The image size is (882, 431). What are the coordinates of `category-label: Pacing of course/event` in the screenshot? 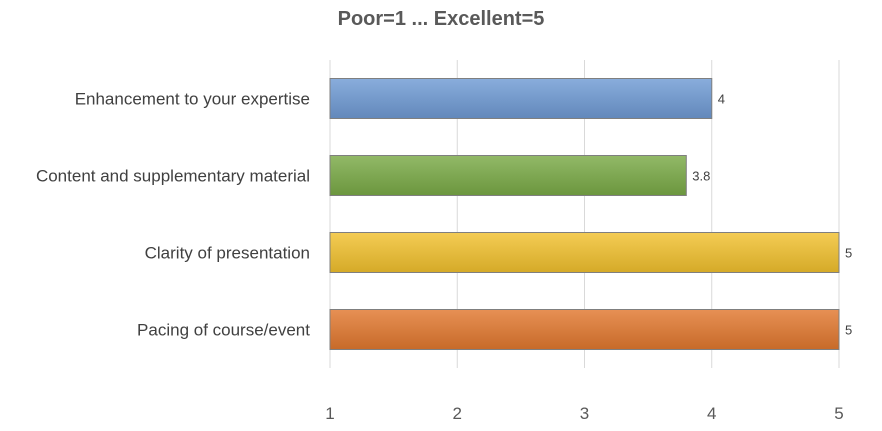 It's located at (223, 330).